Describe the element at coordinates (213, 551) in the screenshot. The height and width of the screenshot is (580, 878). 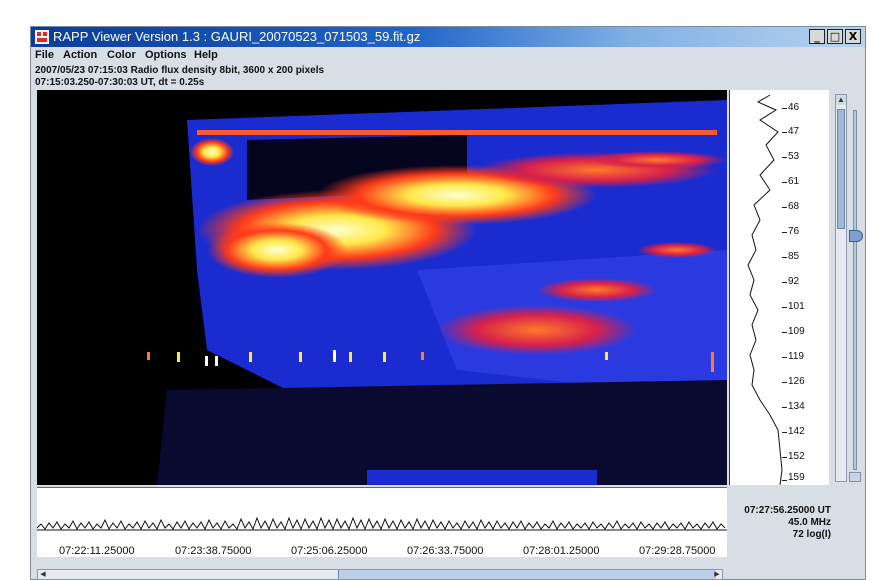
I see `time-tick-label: 07:23:38.75000` at that location.